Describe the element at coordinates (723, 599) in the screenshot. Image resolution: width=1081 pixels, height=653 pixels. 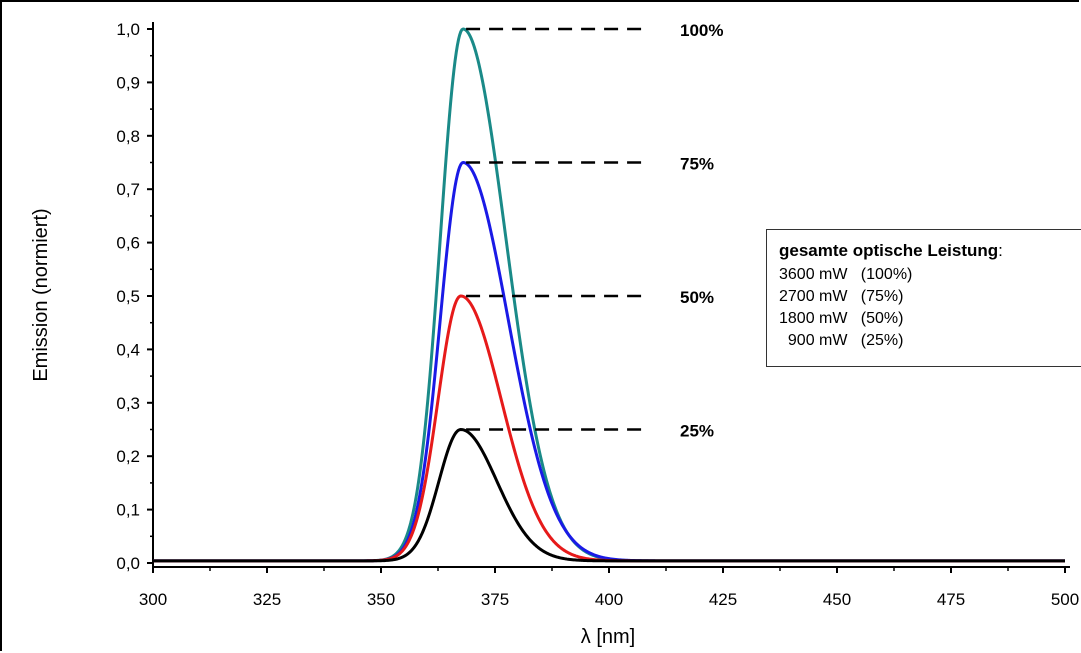
I see `x-tick-label: 425` at that location.